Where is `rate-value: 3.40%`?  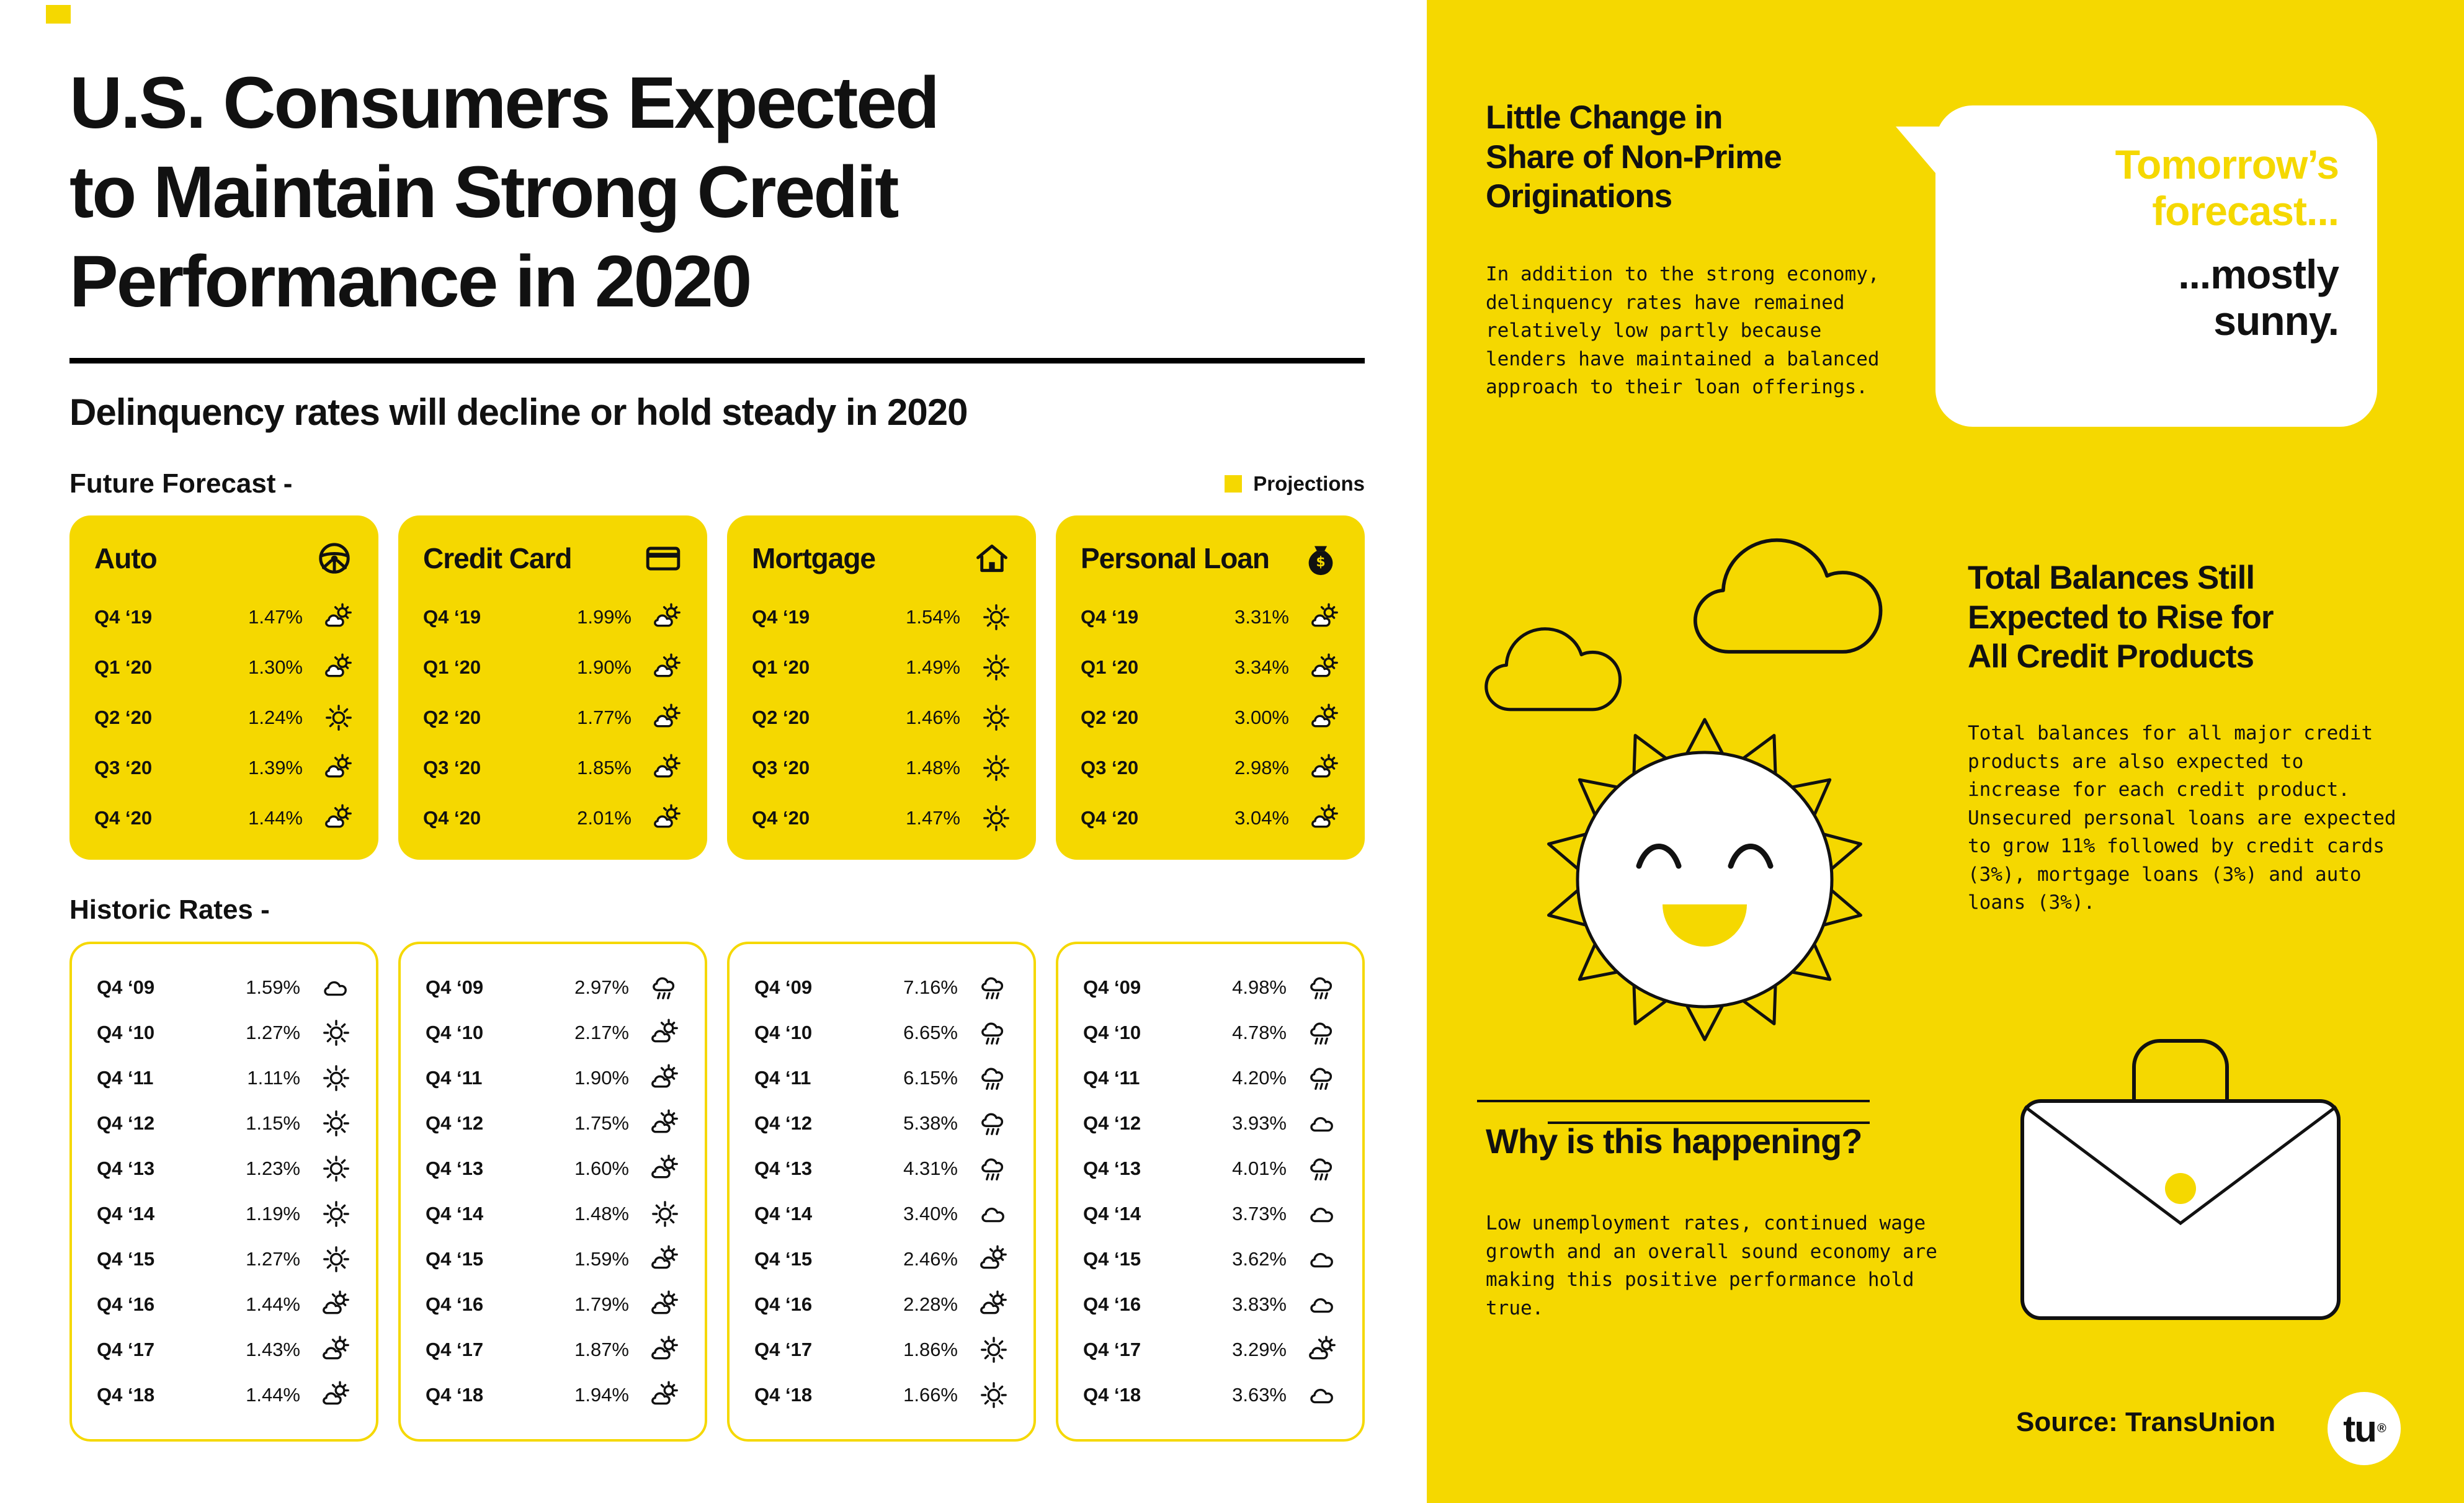 rate-value: 3.40% is located at coordinates (931, 1214).